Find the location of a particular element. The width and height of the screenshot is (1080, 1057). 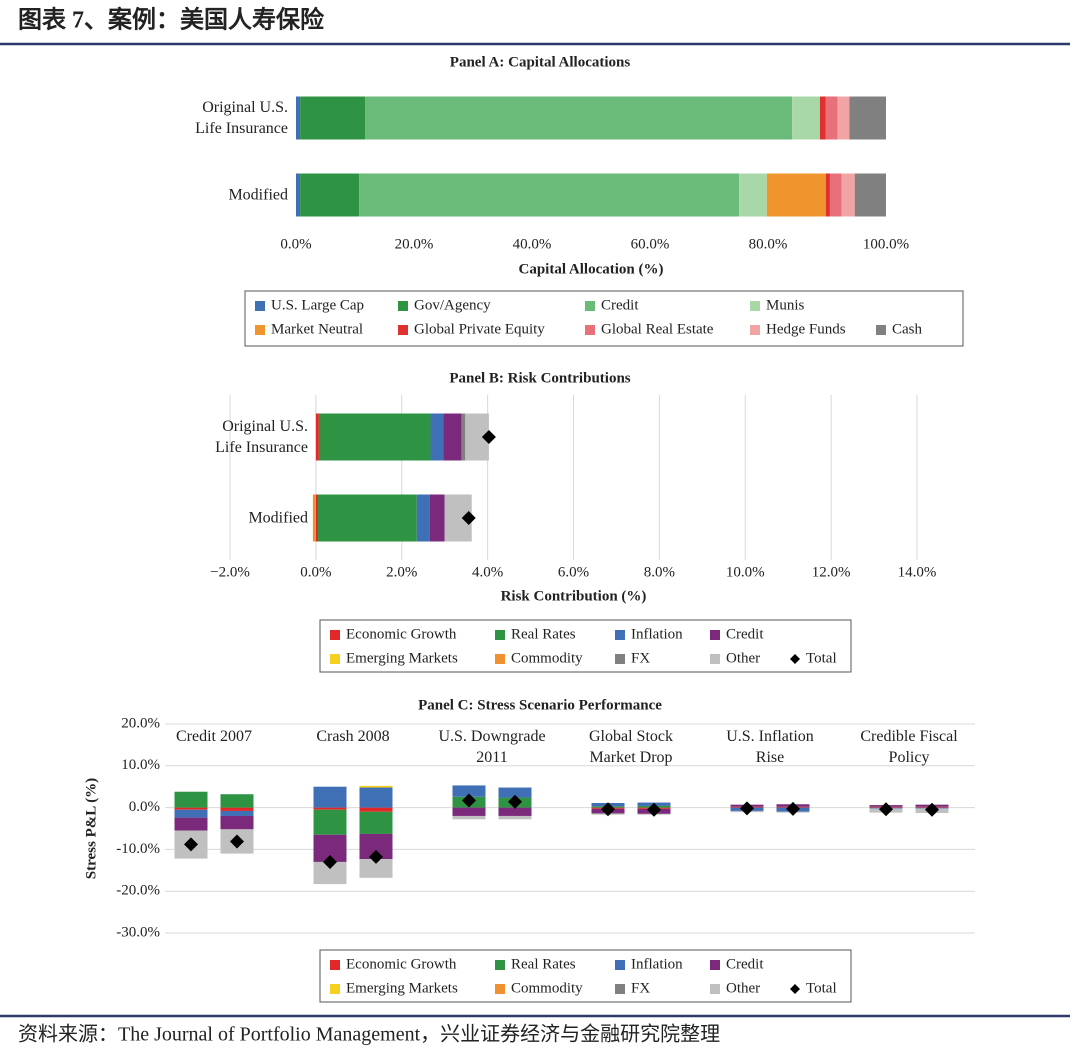

legend-label: Commodity is located at coordinates (547, 988).